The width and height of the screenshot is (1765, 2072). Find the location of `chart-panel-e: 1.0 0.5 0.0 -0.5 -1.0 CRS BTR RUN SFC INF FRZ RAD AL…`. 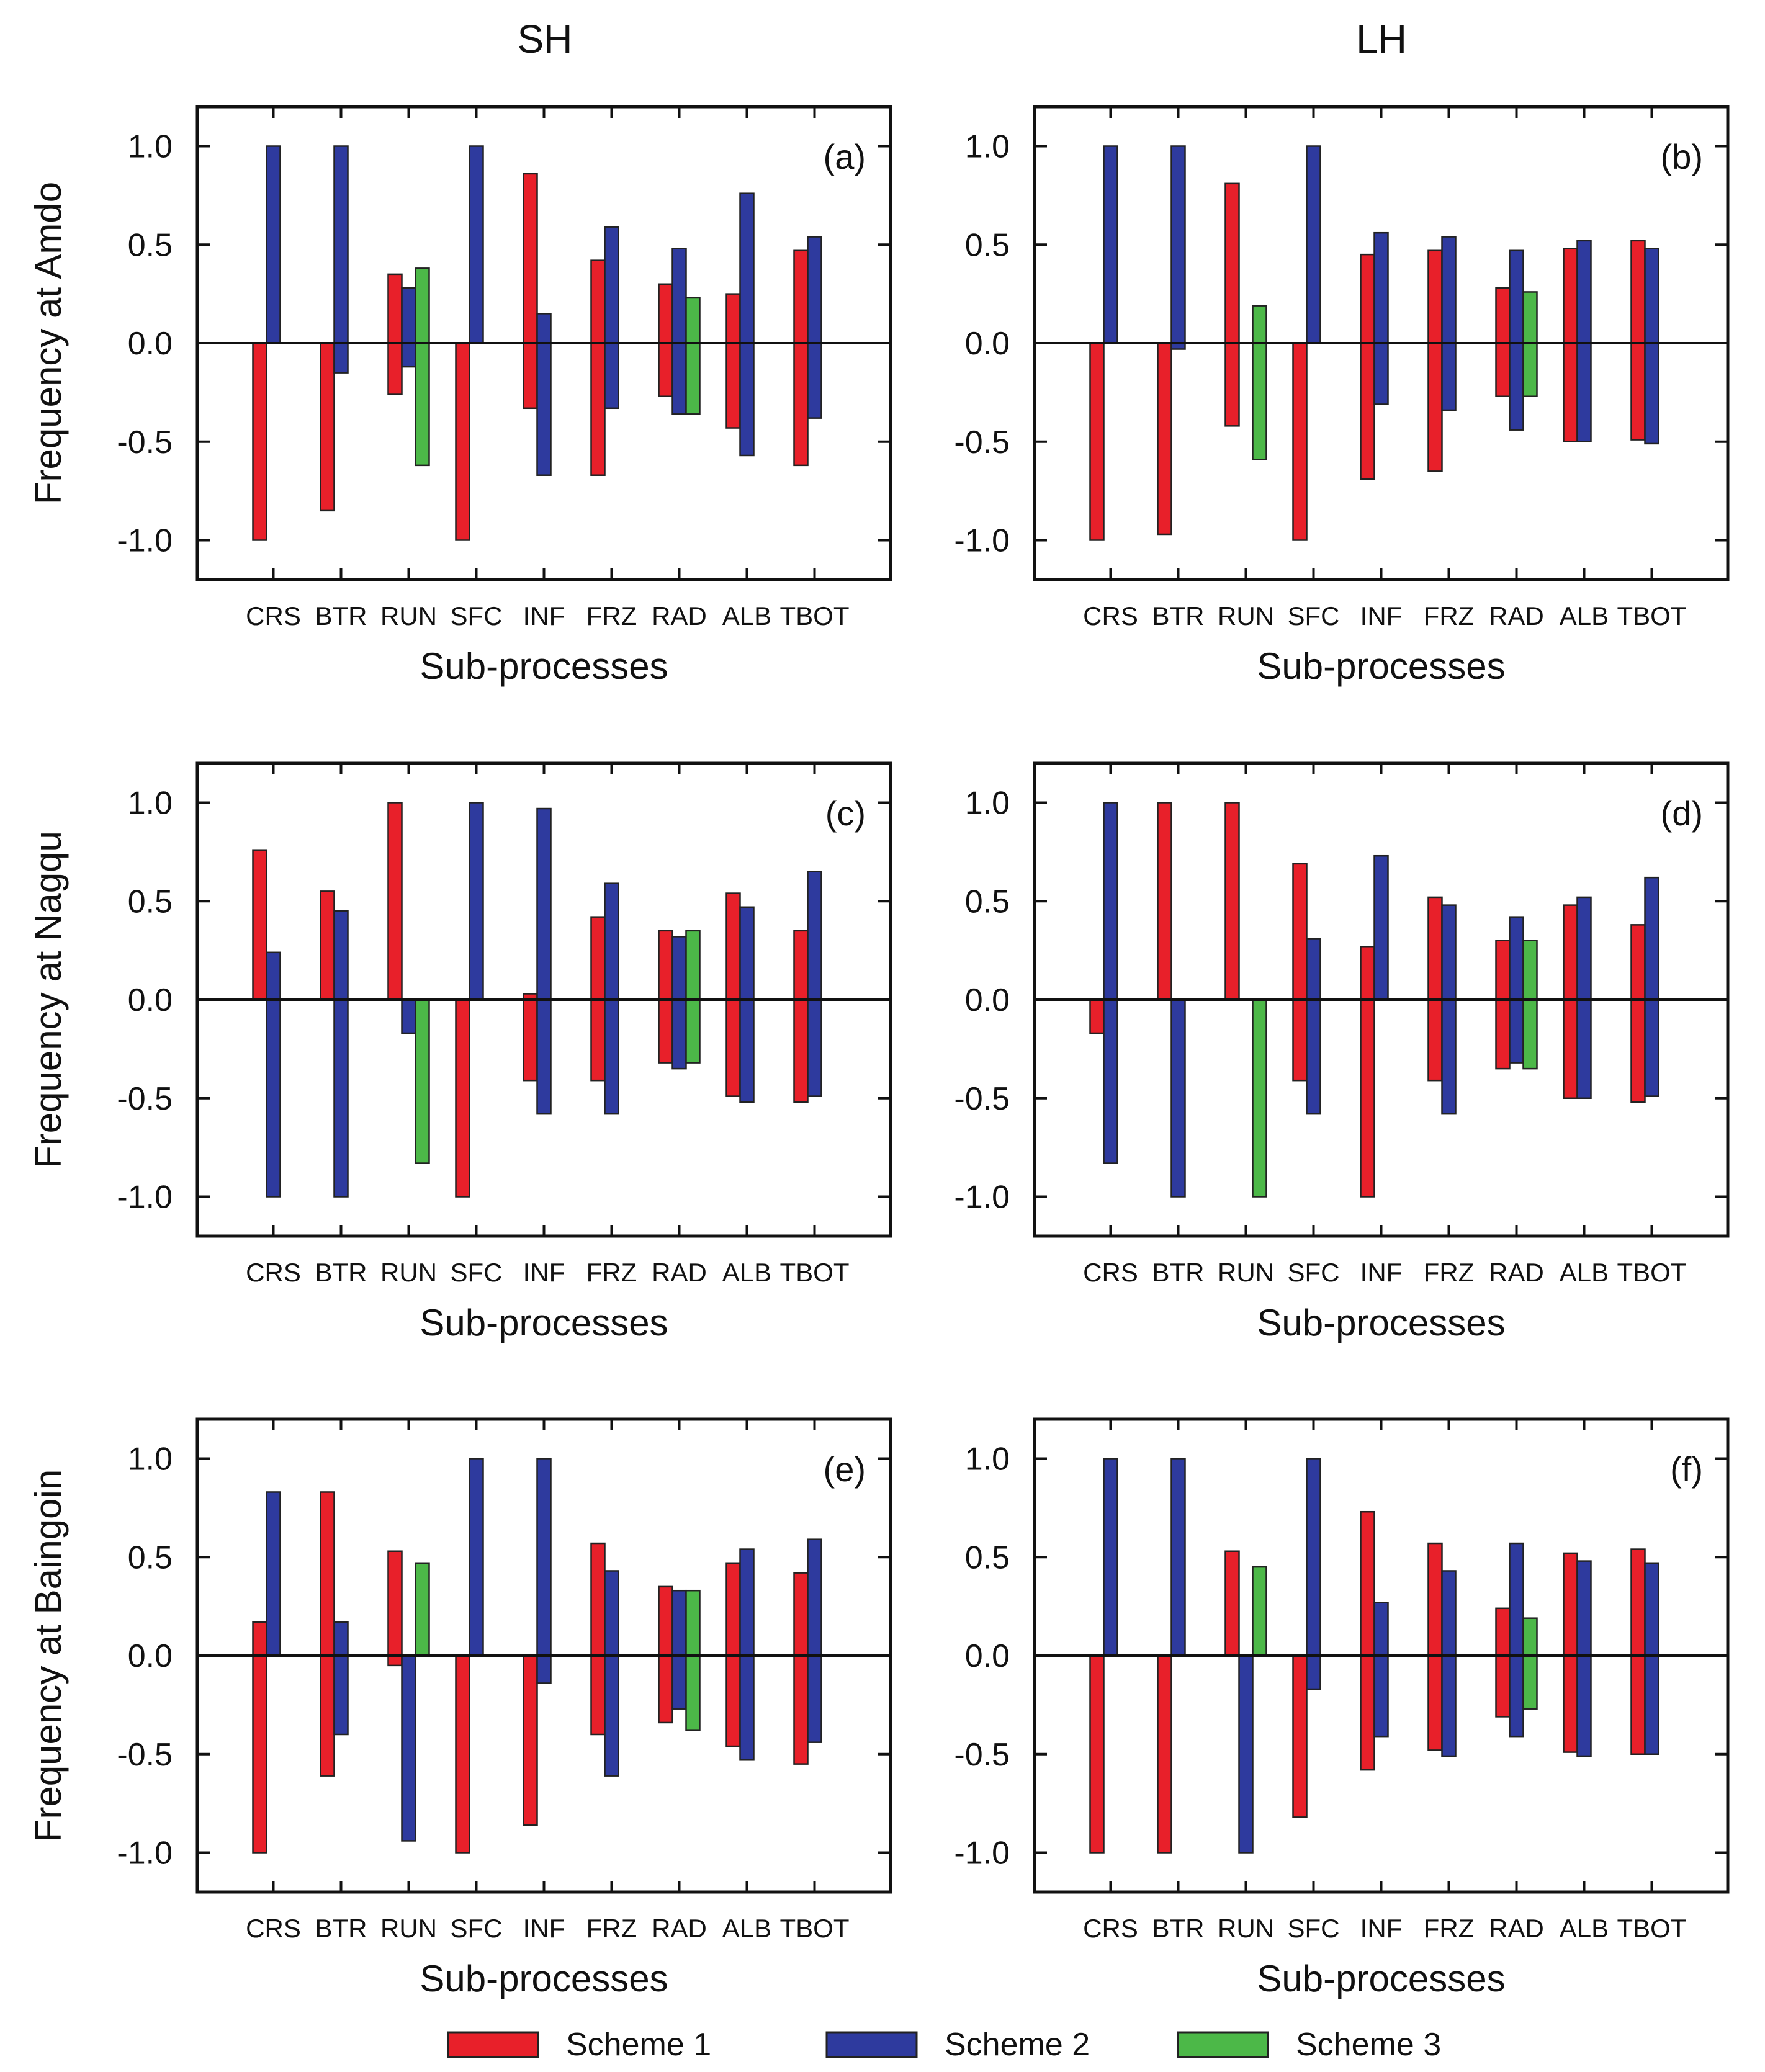

chart-panel-e: 1.0 0.5 0.0 -0.5 -1.0 CRS BTR RUN SFC INF FRZ RAD AL… is located at coordinates (459, 1708).